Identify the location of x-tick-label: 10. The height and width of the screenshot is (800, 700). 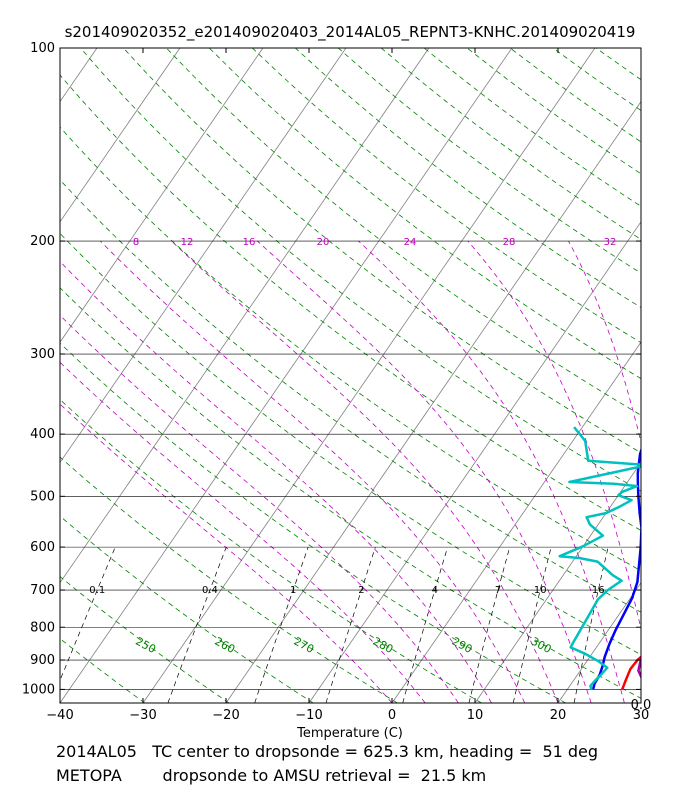
(475, 715).